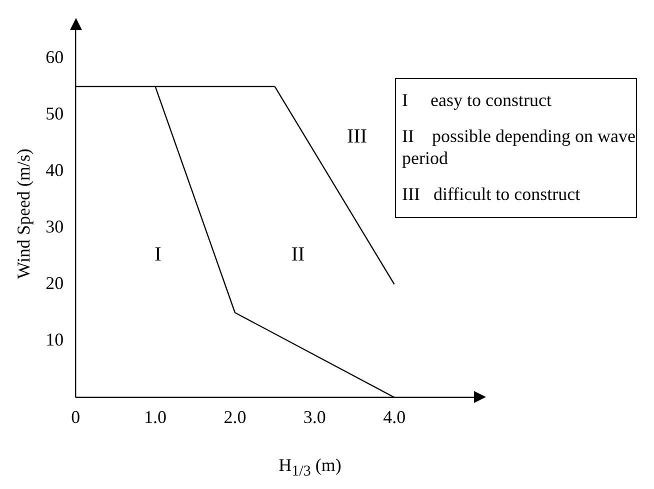 This screenshot has width=654, height=489. Describe the element at coordinates (55, 283) in the screenshot. I see `y-tick-label: 20` at that location.